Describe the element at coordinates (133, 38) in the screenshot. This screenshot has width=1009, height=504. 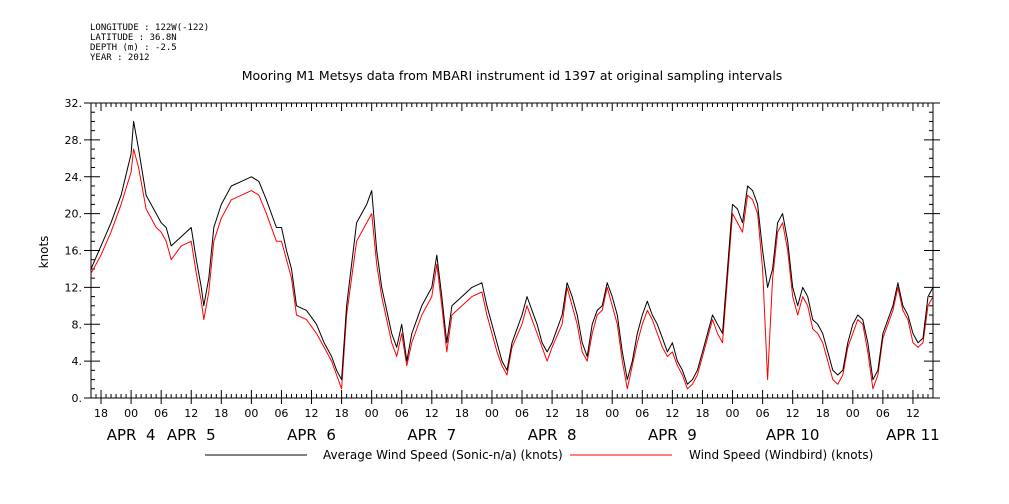
I see `latitude-text: LATITUDE : 36.8N` at that location.